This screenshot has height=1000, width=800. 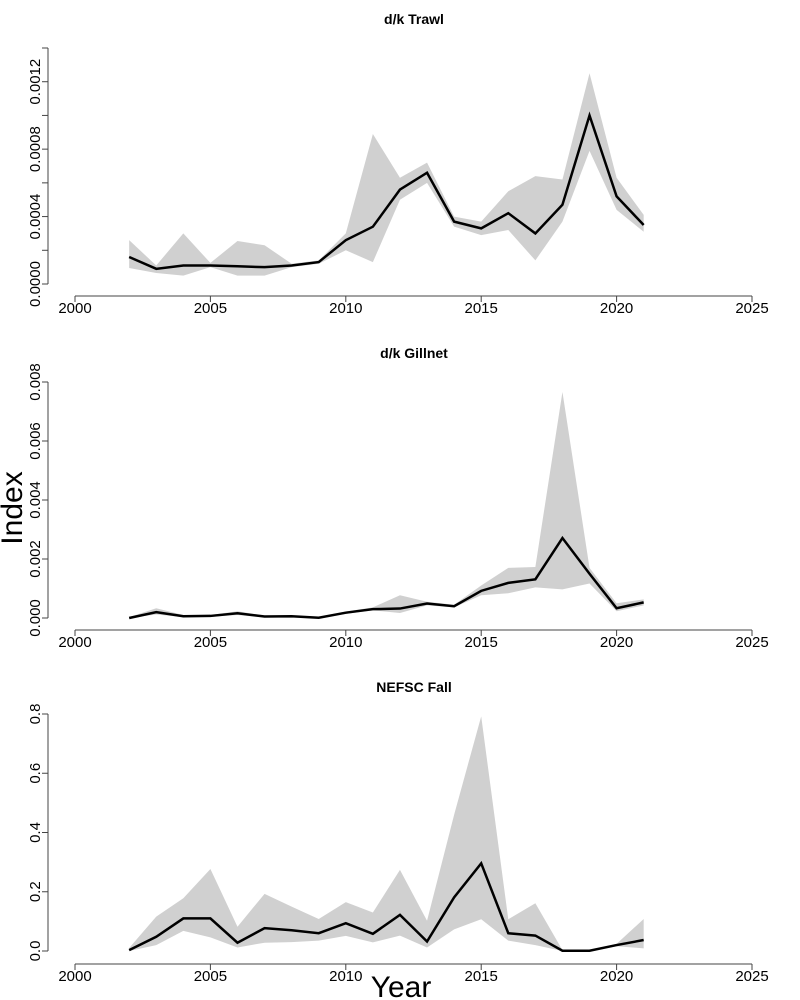 What do you see at coordinates (35, 82) in the screenshot?
I see `y-tick-label: 0.0012` at bounding box center [35, 82].